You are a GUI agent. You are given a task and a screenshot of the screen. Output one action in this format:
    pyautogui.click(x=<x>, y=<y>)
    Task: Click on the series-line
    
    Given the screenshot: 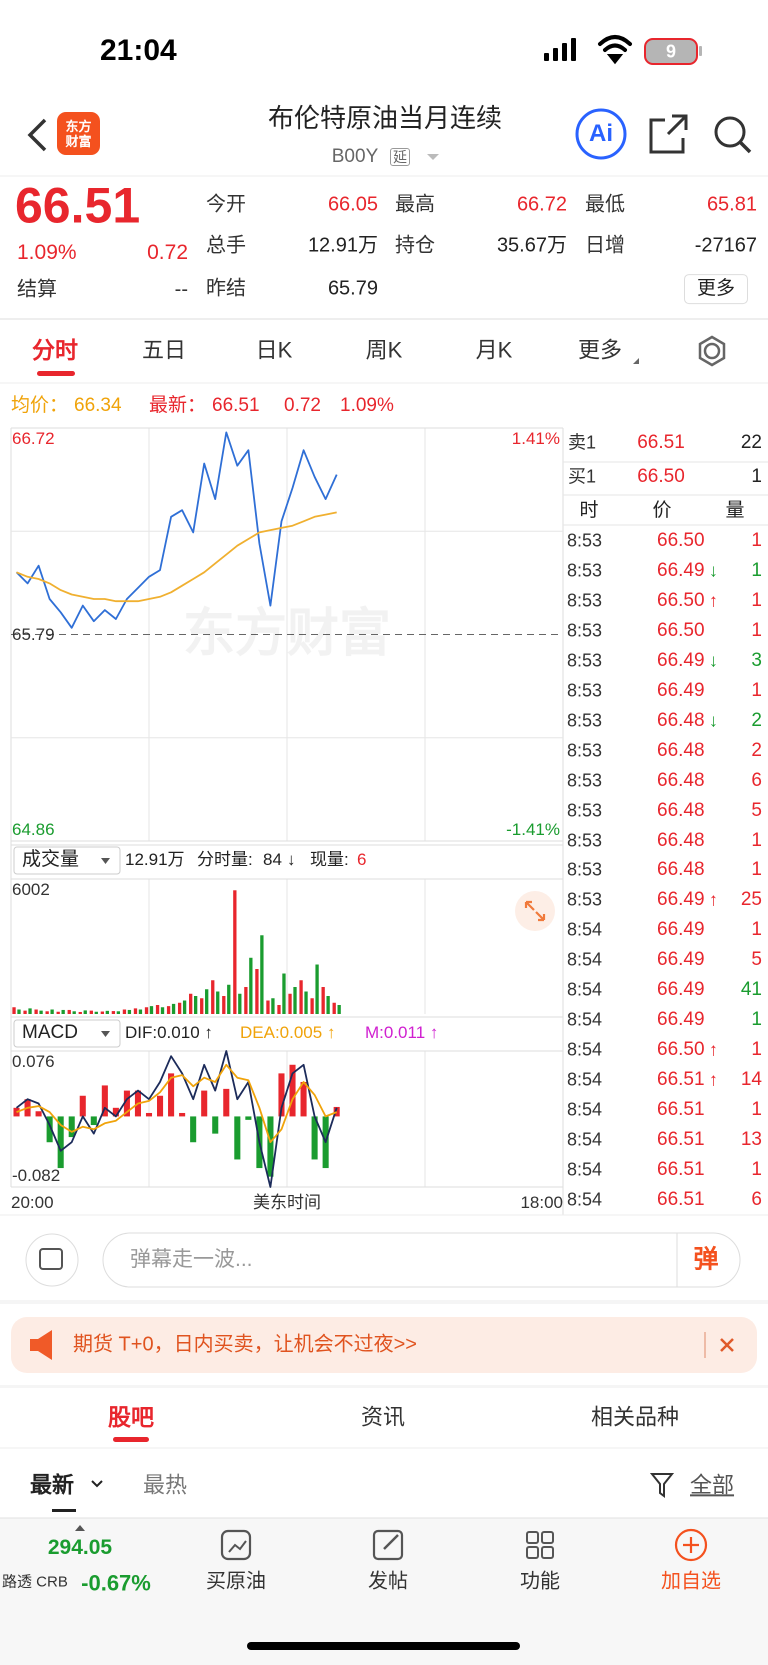 What is the action you would take?
    pyautogui.click(x=176, y=557)
    